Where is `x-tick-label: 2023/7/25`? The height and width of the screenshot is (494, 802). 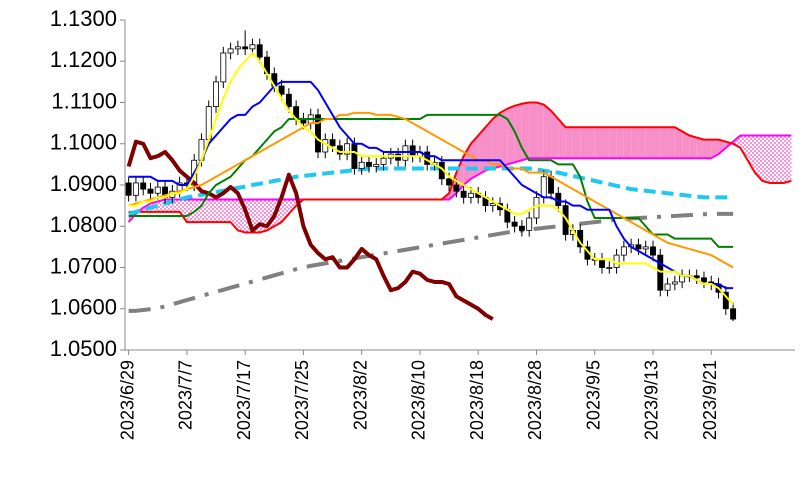
x-tick-label: 2023/7/25 is located at coordinates (302, 400).